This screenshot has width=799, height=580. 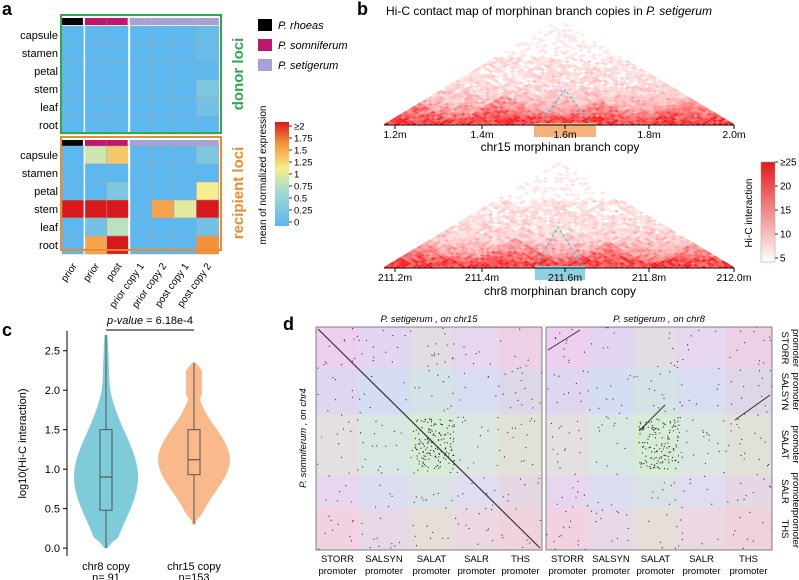 What do you see at coordinates (429, 438) in the screenshot?
I see `synteny-diagonal` at bounding box center [429, 438].